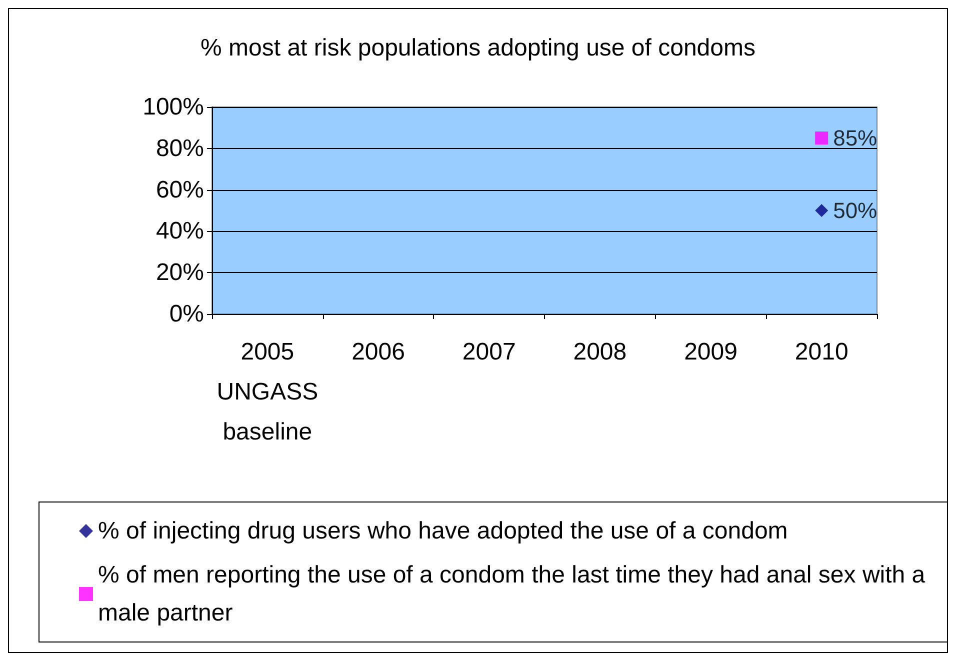  I want to click on y-tick-label: 40%, so click(180, 231).